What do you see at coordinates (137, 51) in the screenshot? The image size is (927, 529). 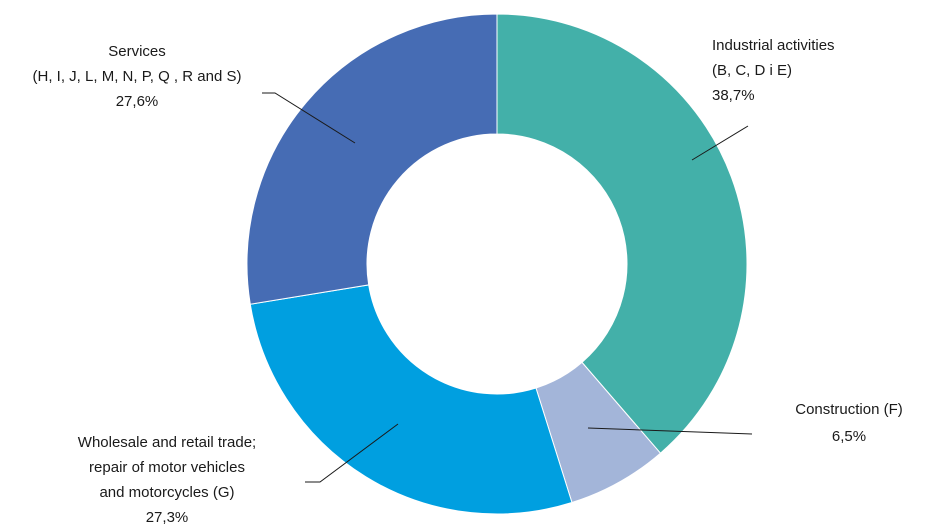 I see `slice-label: Services` at bounding box center [137, 51].